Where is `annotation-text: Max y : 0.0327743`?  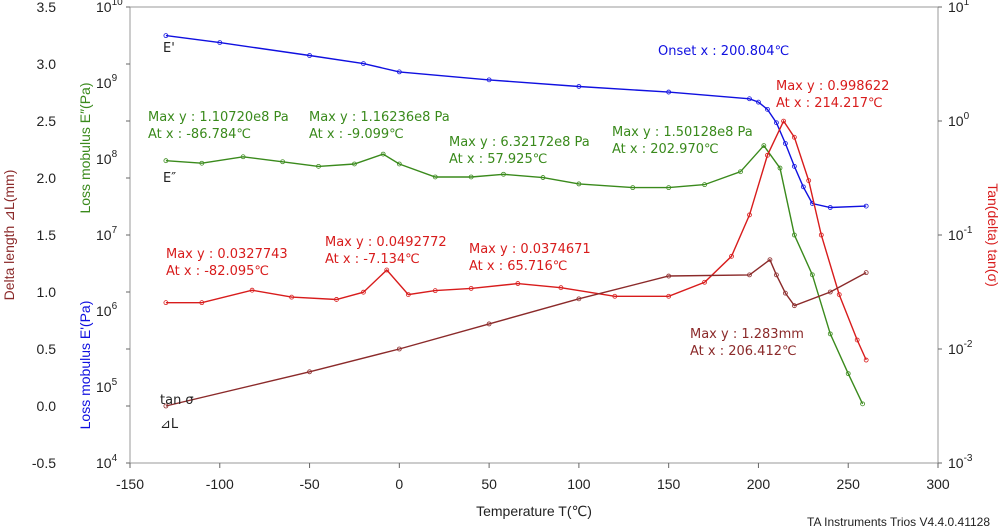 annotation-text: Max y : 0.0327743 is located at coordinates (227, 254).